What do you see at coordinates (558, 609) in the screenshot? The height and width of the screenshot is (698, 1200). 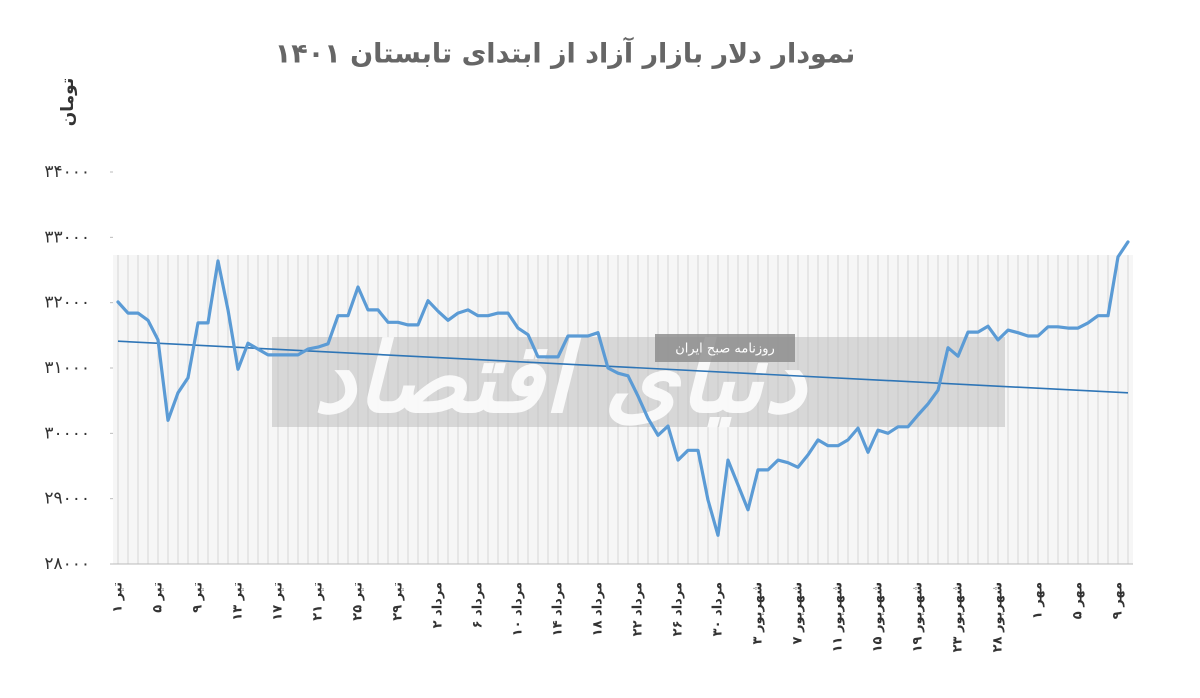 I see `x-tick-label: مرداد ۱۴` at bounding box center [558, 609].